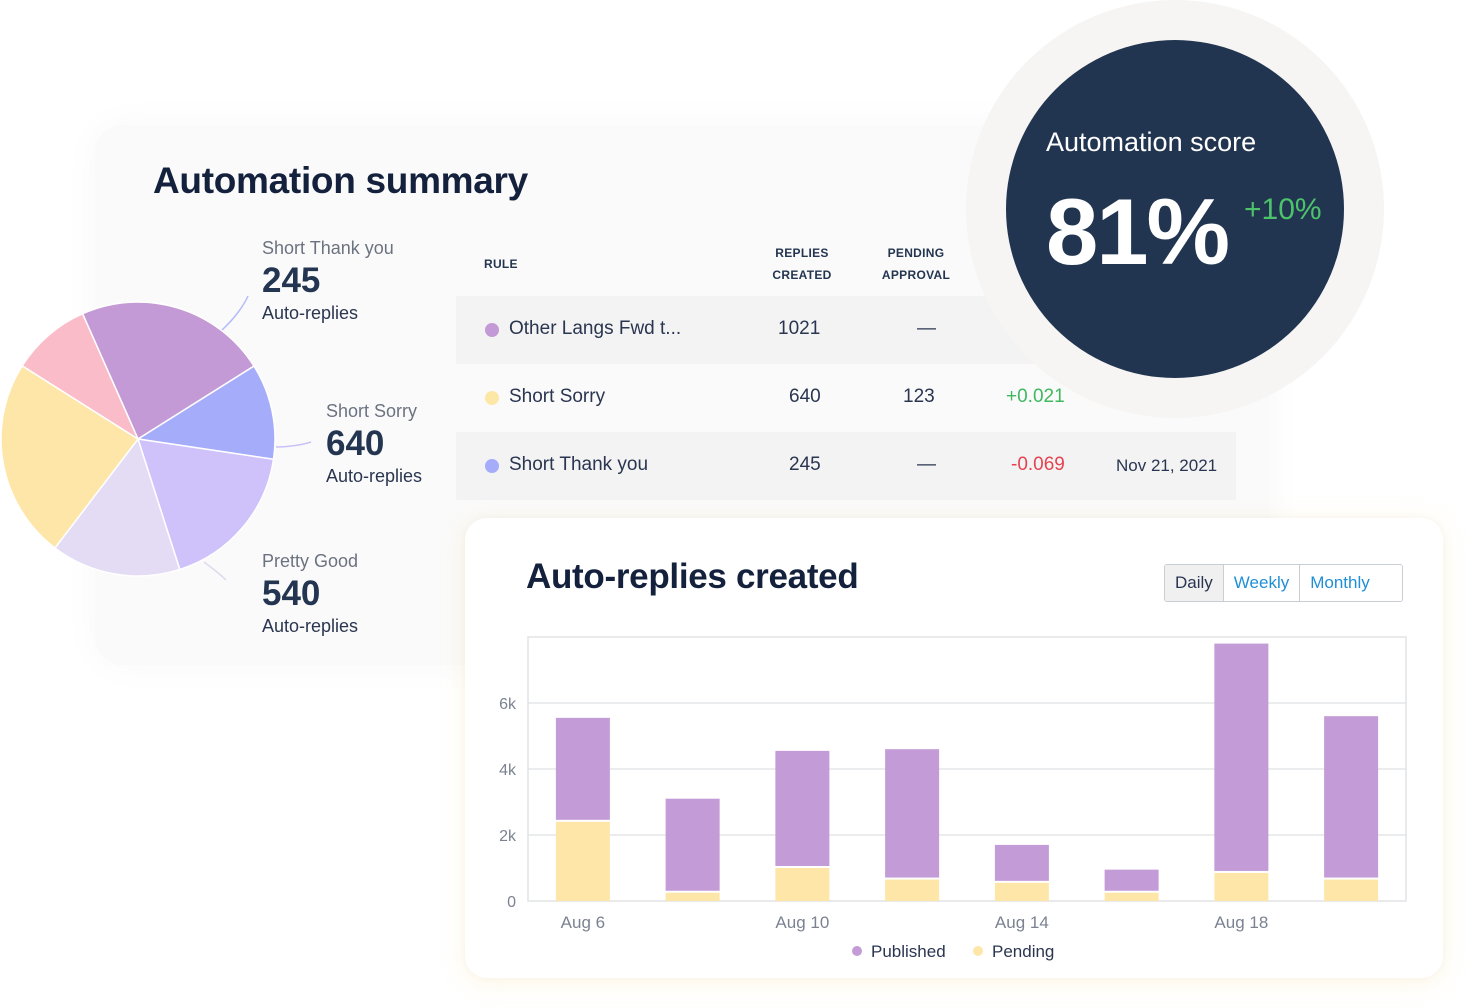  Describe the element at coordinates (1023, 951) in the screenshot. I see `legend-label: Pending` at that location.